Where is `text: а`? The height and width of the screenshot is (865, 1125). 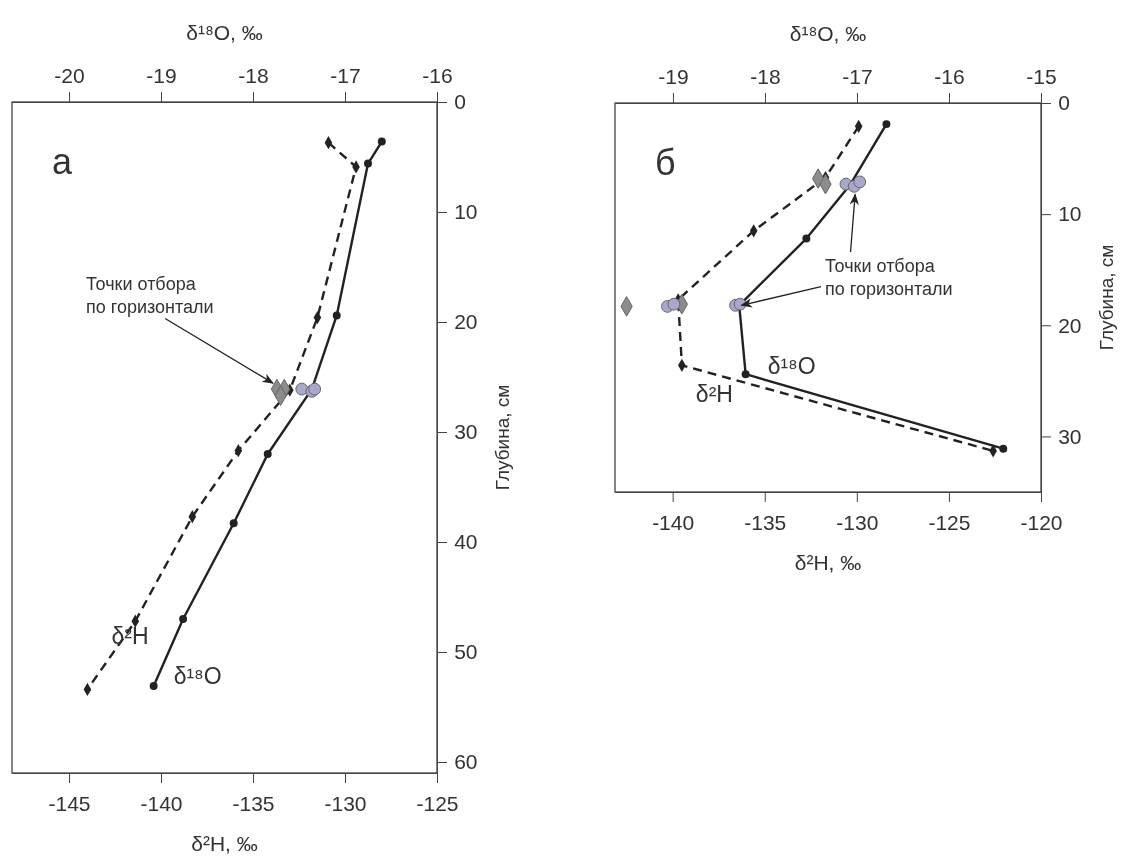
text: а is located at coordinates (62, 161).